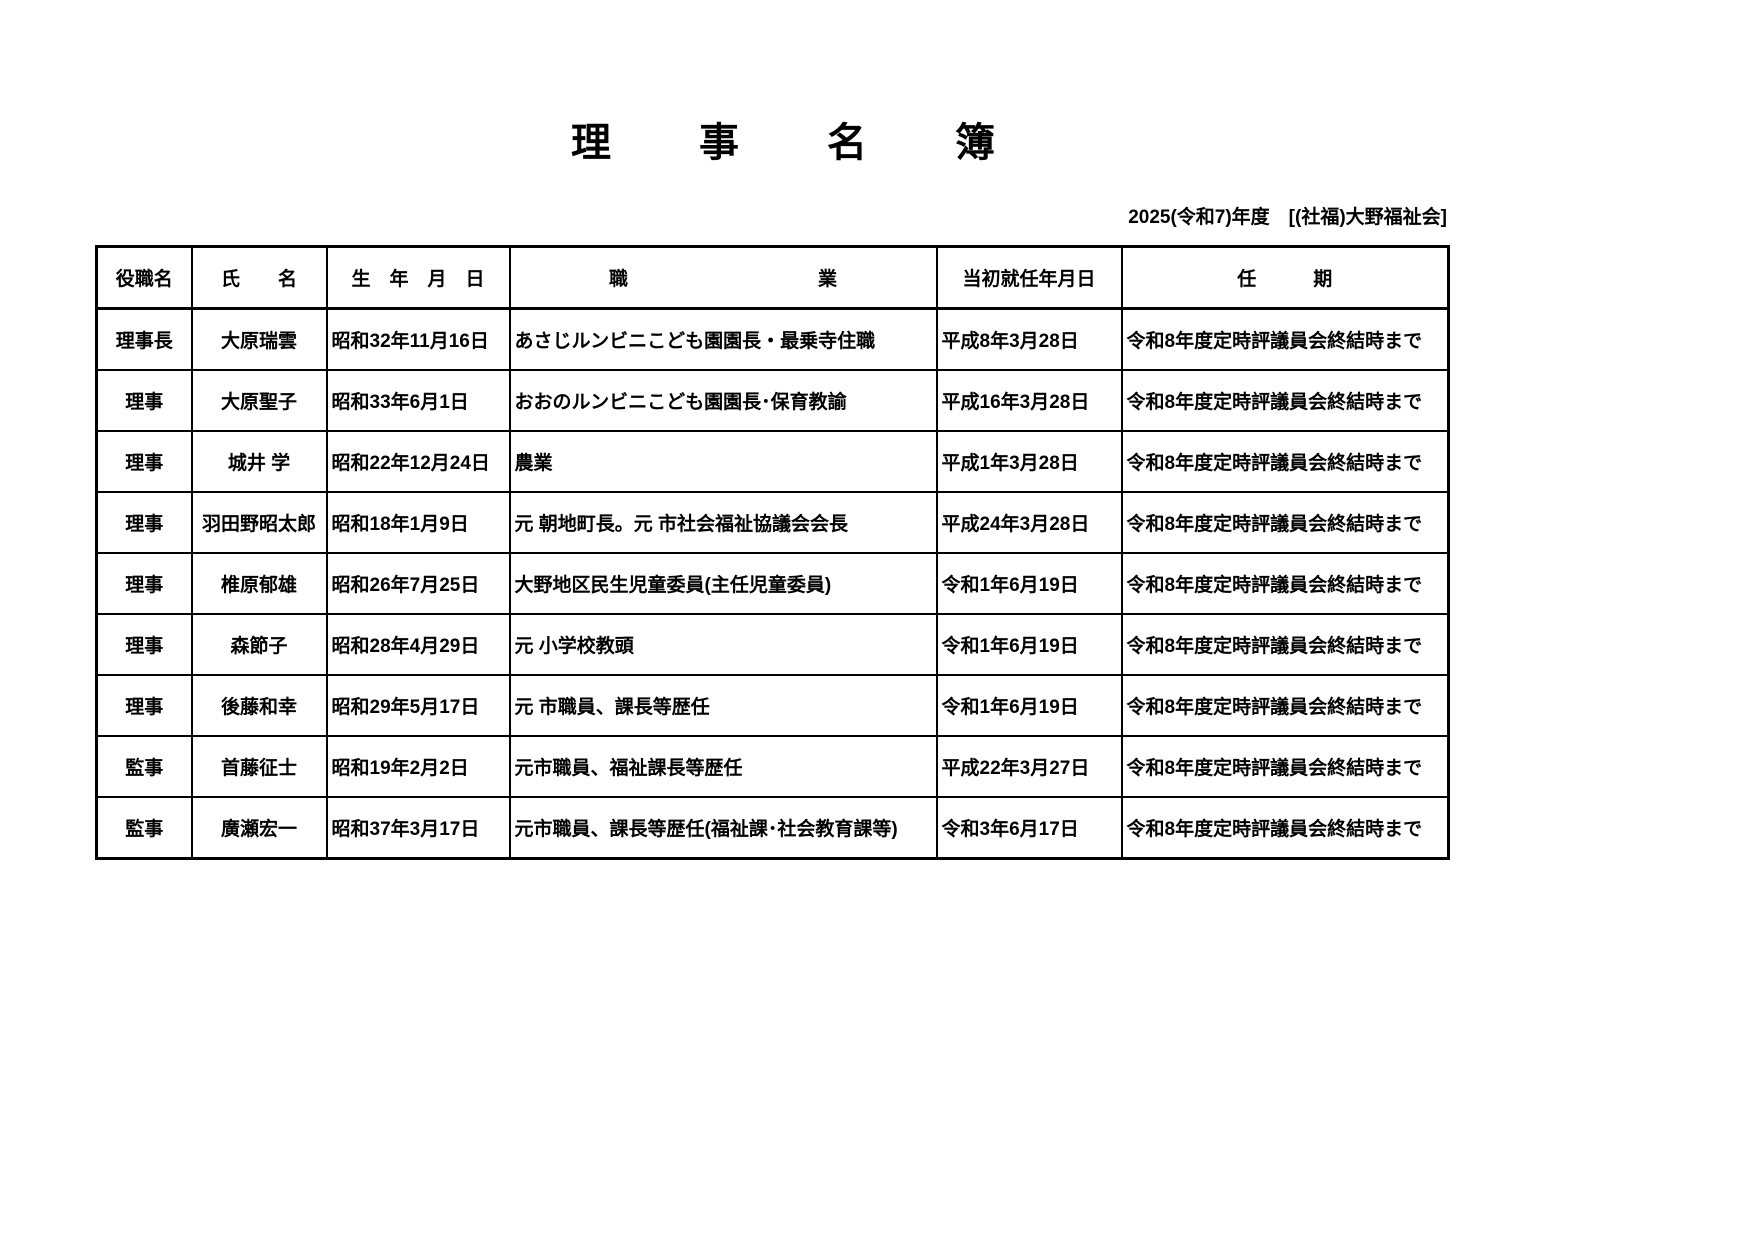  What do you see at coordinates (144, 277) in the screenshot?
I see `col-header-position: 役職名` at bounding box center [144, 277].